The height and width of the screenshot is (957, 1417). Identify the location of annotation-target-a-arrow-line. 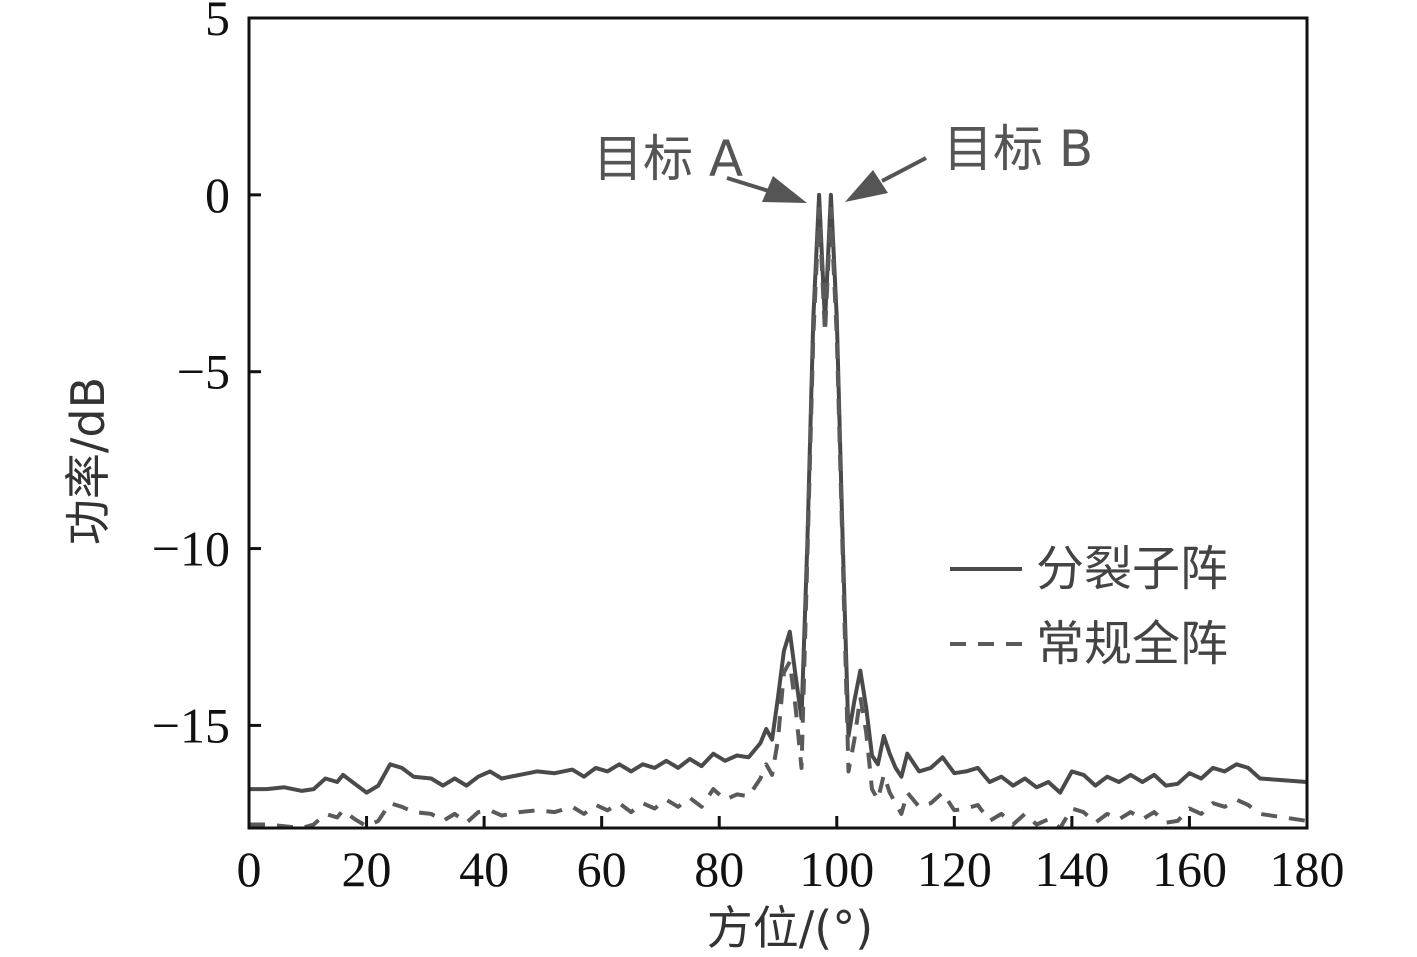
(749, 185).